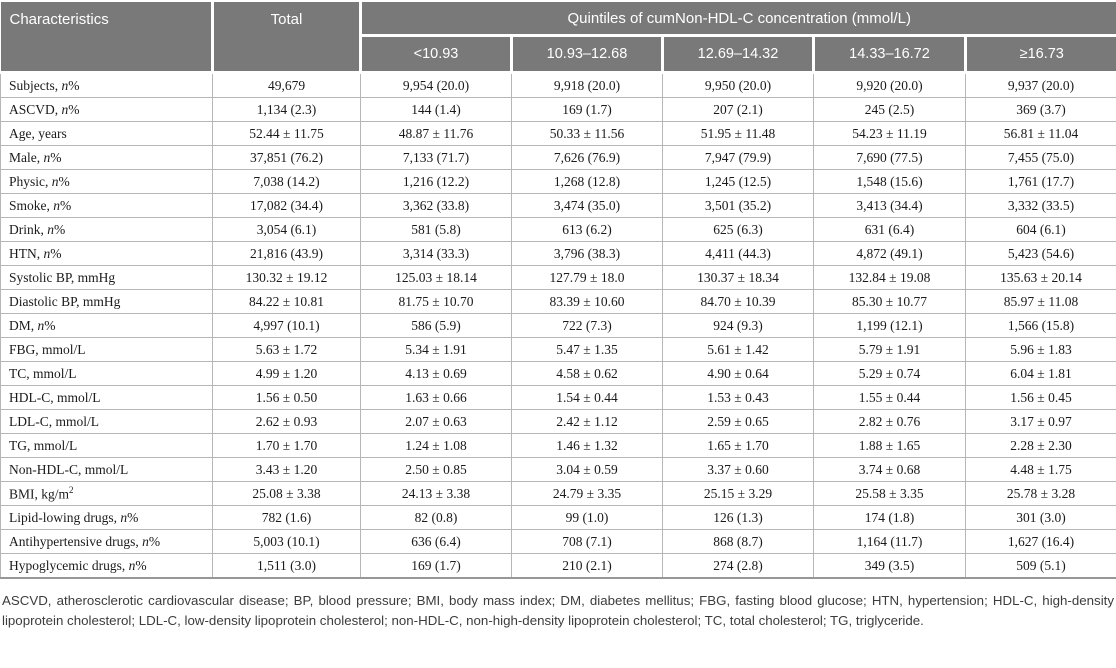  What do you see at coordinates (1041, 446) in the screenshot?
I see `cell-value: 2.28 ± 2.30` at bounding box center [1041, 446].